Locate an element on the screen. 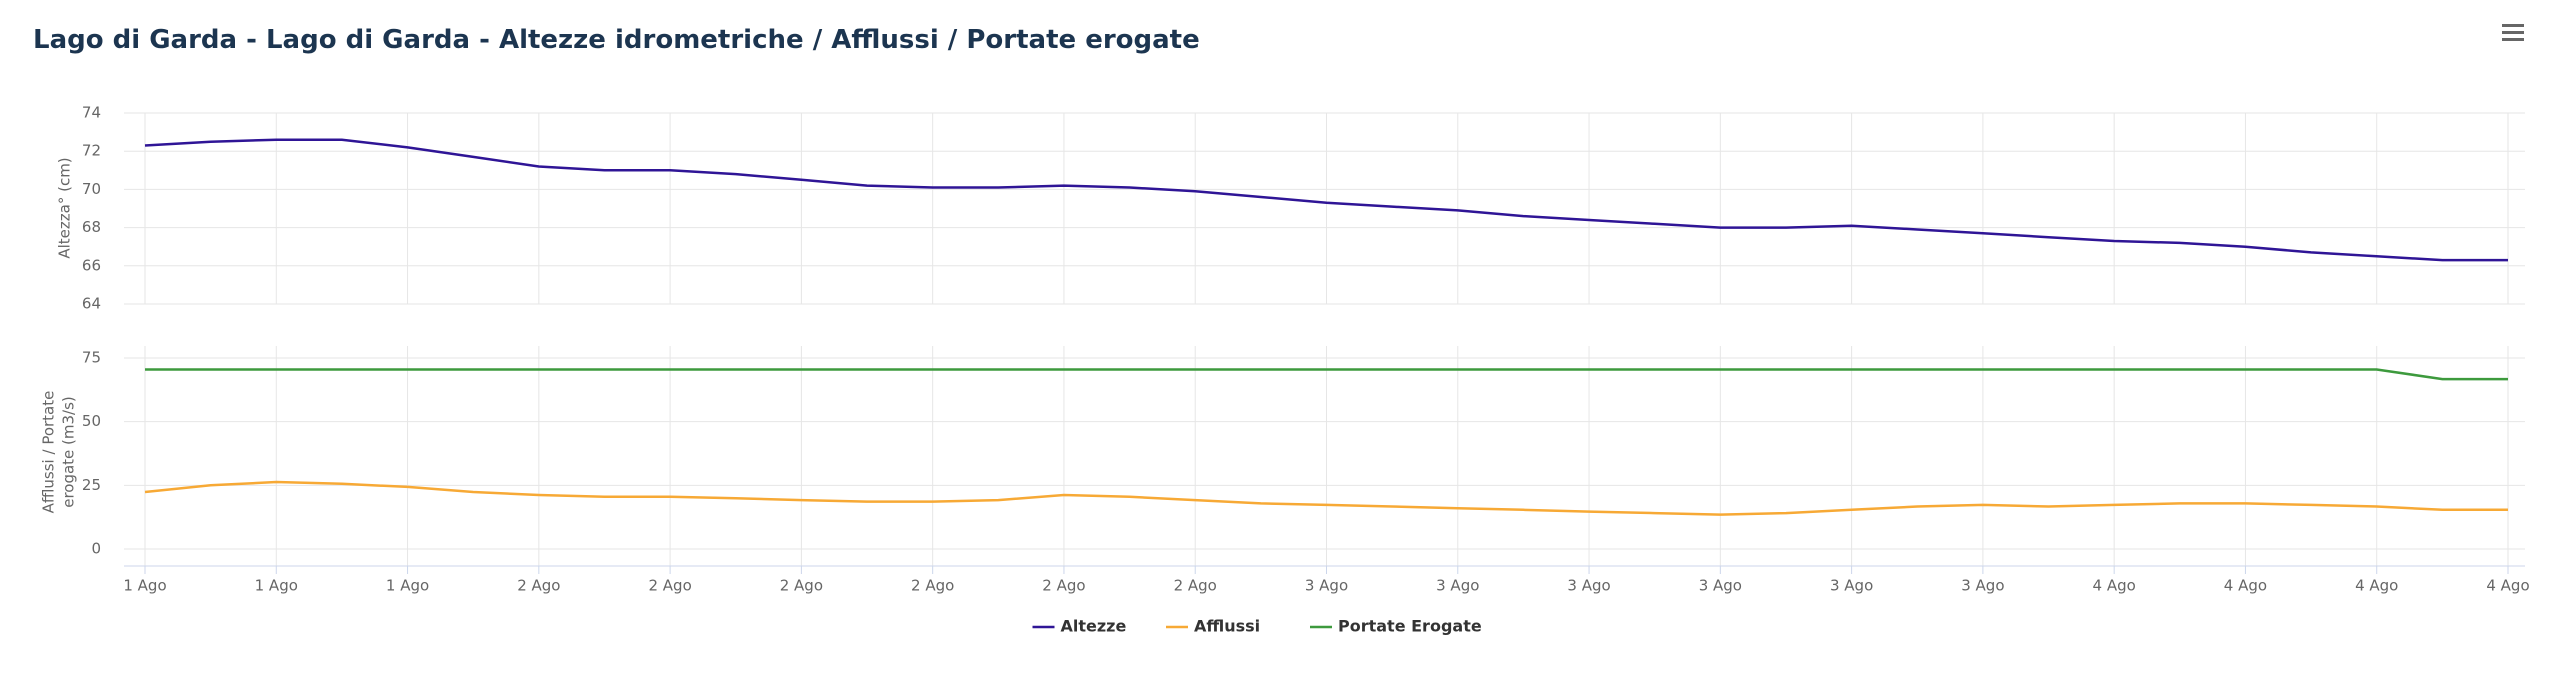  y2-axis-label: Afflussi / Portate is located at coordinates (49, 452).